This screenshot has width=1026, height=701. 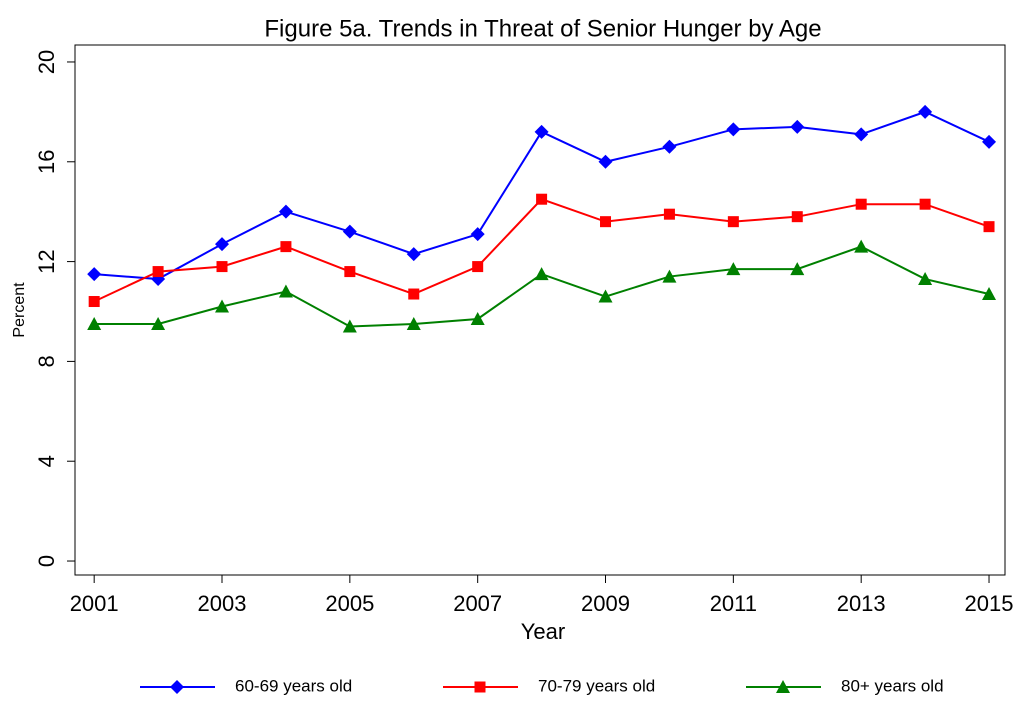 What do you see at coordinates (349, 603) in the screenshot?
I see `x-tick-label: 2005` at bounding box center [349, 603].